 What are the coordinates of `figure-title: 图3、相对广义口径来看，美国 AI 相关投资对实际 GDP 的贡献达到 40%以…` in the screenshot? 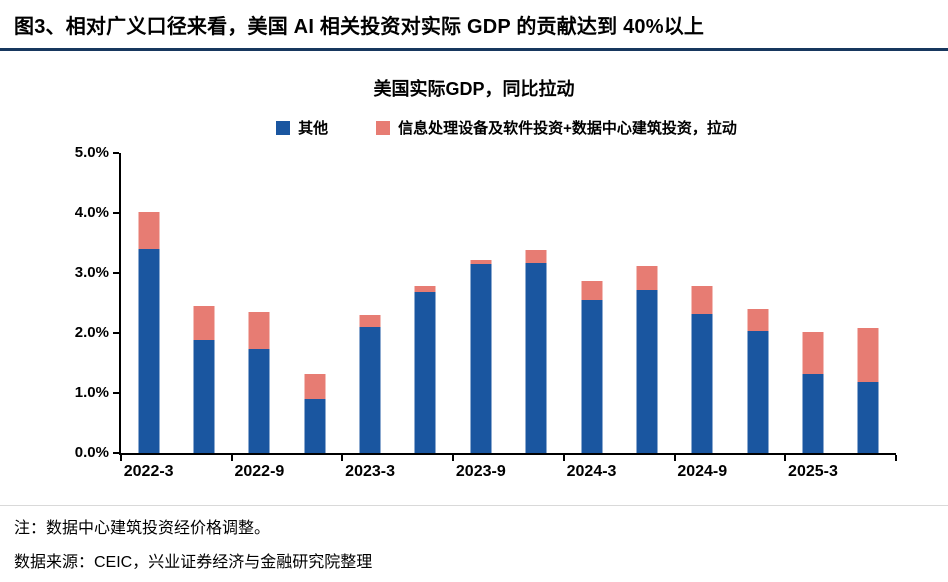 It's located at (359, 27).